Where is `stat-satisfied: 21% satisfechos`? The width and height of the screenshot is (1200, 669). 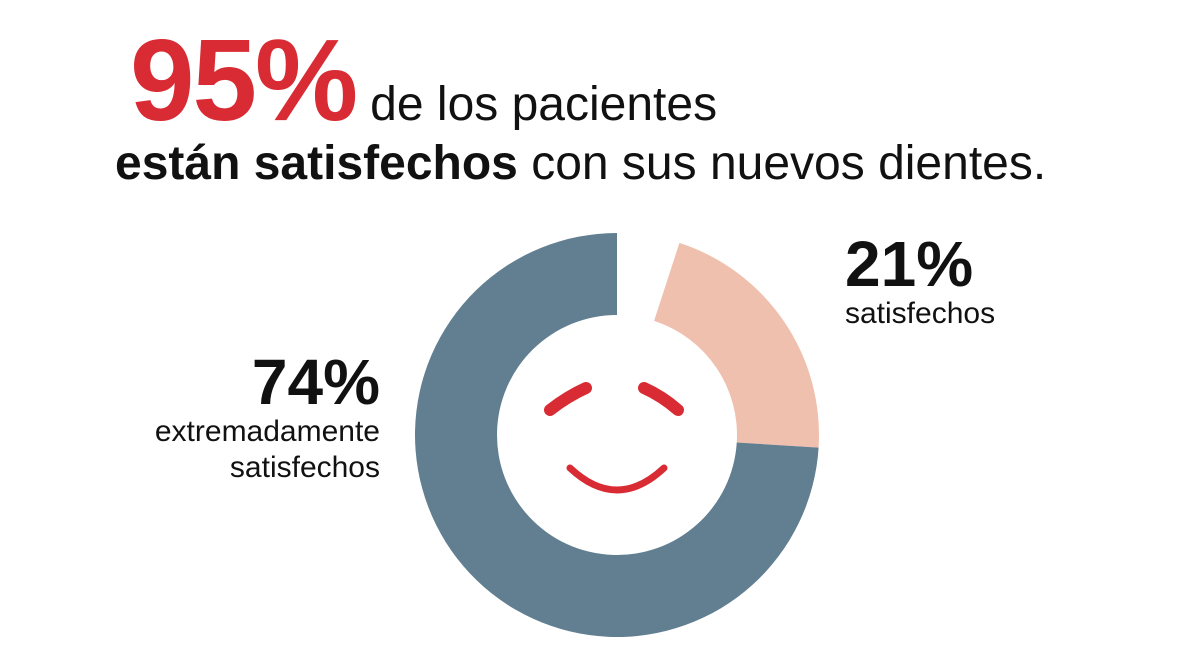 stat-satisfied: 21% satisfechos is located at coordinates (920, 282).